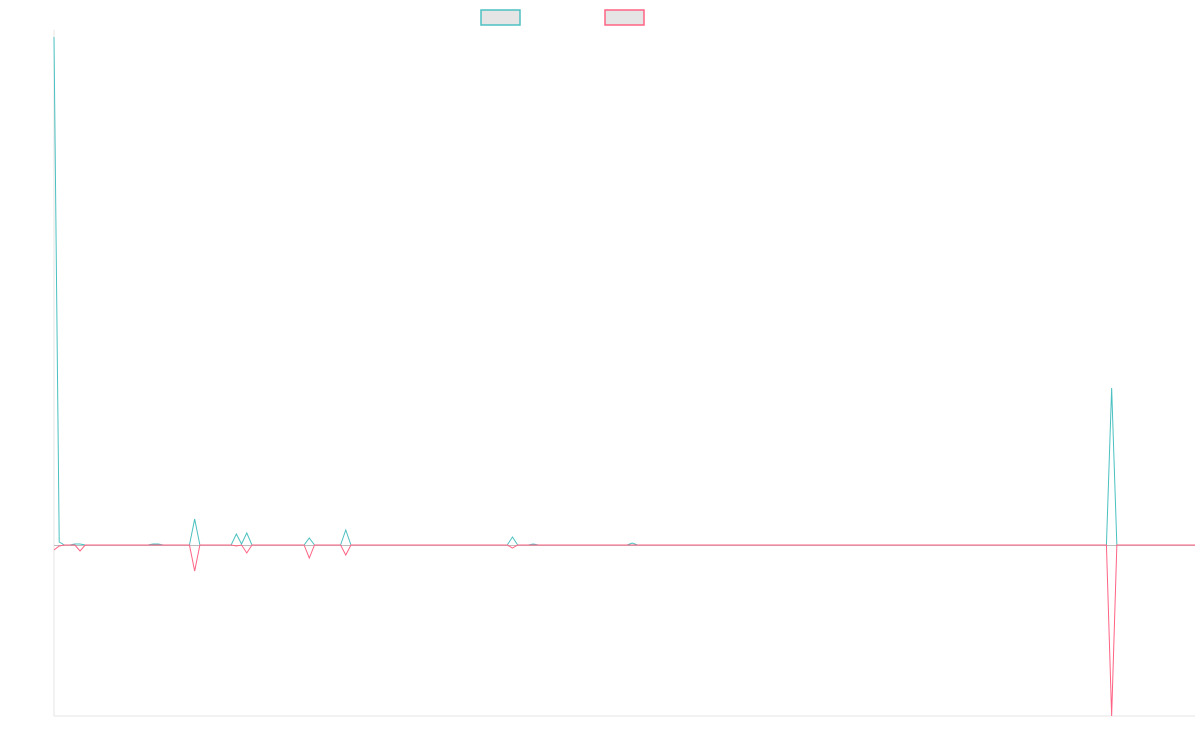 Image resolution: width=1200 pixels, height=750 pixels. I want to click on legend, so click(562, 17).